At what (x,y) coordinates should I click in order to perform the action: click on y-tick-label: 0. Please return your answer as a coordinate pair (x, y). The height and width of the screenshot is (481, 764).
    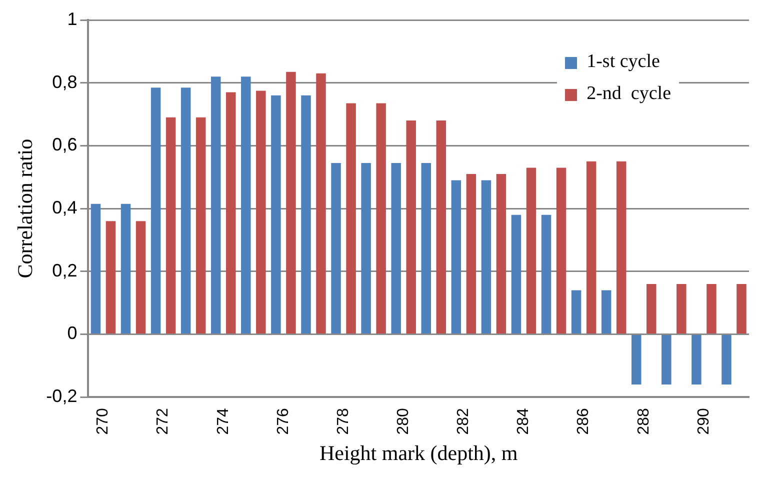
    Looking at the image, I should click on (72, 333).